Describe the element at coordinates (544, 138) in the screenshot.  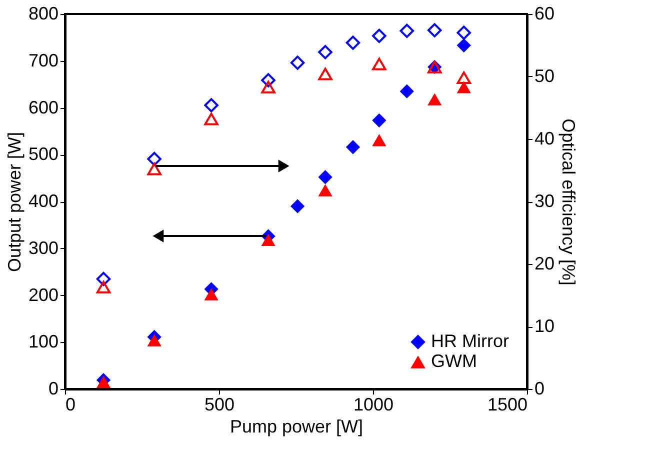
I see `y2-tick-label: 40` at that location.